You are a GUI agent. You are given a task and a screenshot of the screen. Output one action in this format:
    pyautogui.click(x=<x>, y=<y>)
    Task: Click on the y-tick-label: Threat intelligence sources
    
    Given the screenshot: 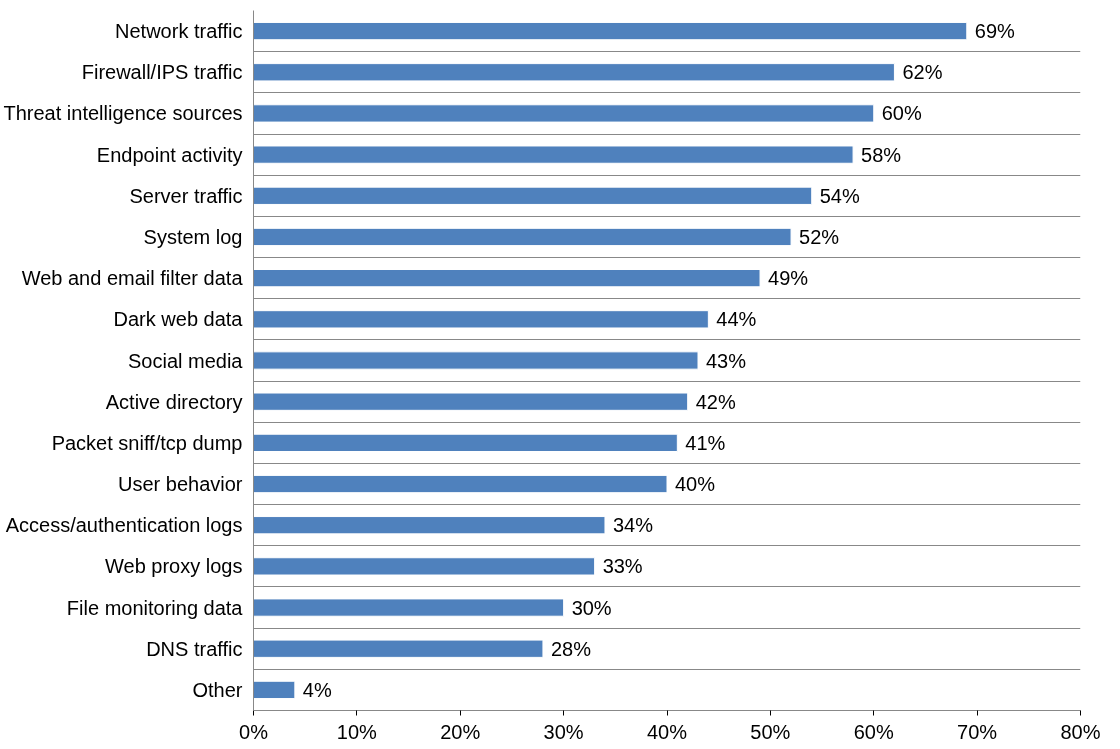 What is the action you would take?
    pyautogui.click(x=123, y=113)
    